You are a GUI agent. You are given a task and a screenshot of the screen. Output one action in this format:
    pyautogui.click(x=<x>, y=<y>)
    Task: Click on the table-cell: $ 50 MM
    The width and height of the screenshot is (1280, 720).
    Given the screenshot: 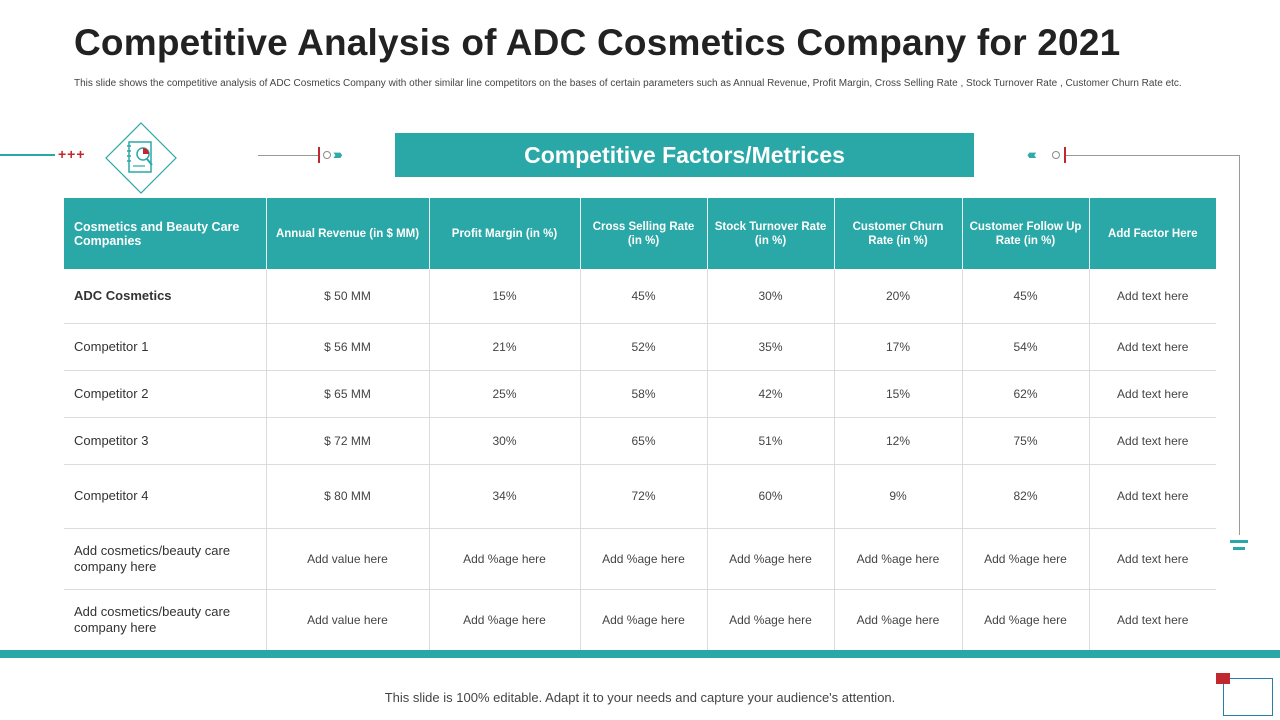 What is the action you would take?
    pyautogui.click(x=348, y=296)
    